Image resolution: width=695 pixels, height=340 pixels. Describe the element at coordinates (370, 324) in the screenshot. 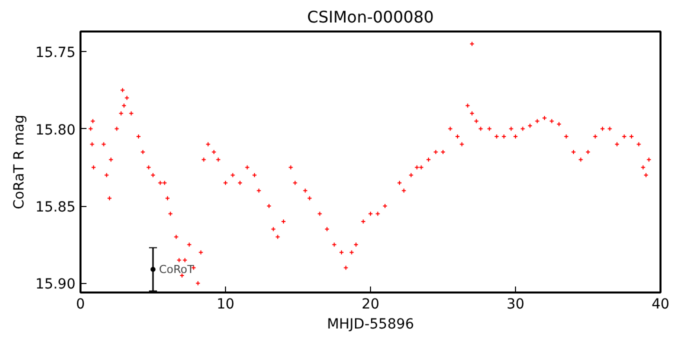

I see `x-axis-title: MHJD-55896` at that location.